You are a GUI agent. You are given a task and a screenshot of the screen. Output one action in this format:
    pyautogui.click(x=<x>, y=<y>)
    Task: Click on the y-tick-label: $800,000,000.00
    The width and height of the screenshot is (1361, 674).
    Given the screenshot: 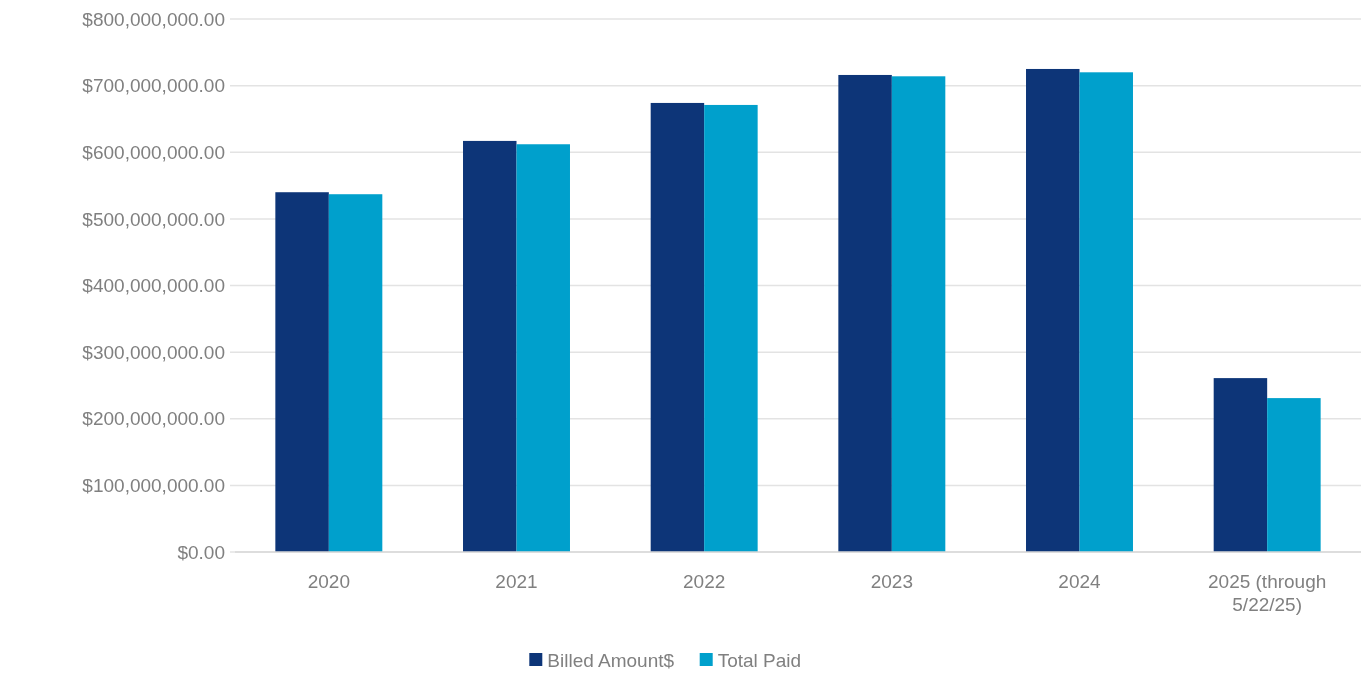 What is the action you would take?
    pyautogui.click(x=153, y=19)
    